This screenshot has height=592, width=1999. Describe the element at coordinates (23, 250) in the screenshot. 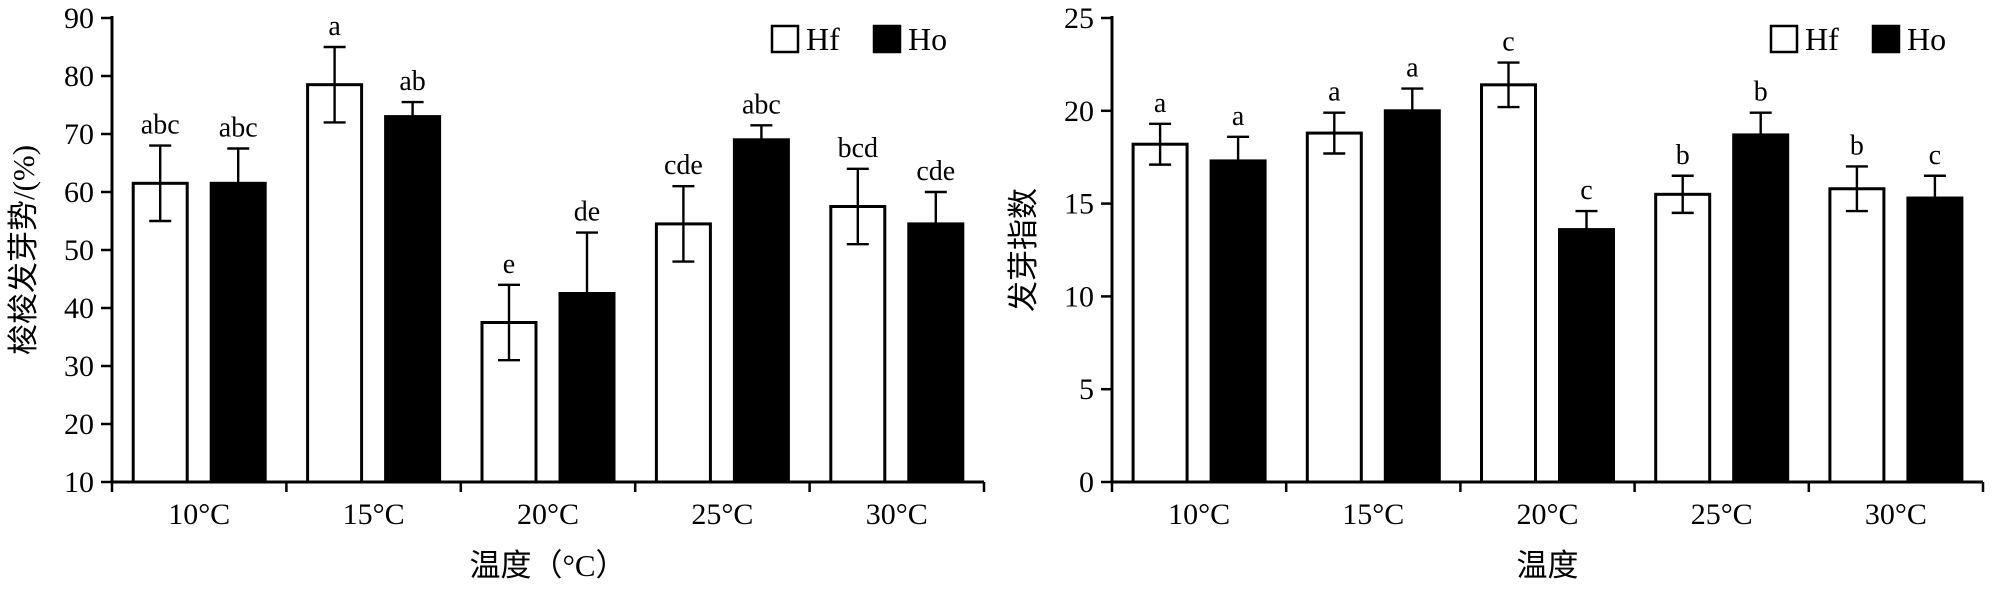

I see `y-axis-title: 梭梭发芽势/(%)` at that location.